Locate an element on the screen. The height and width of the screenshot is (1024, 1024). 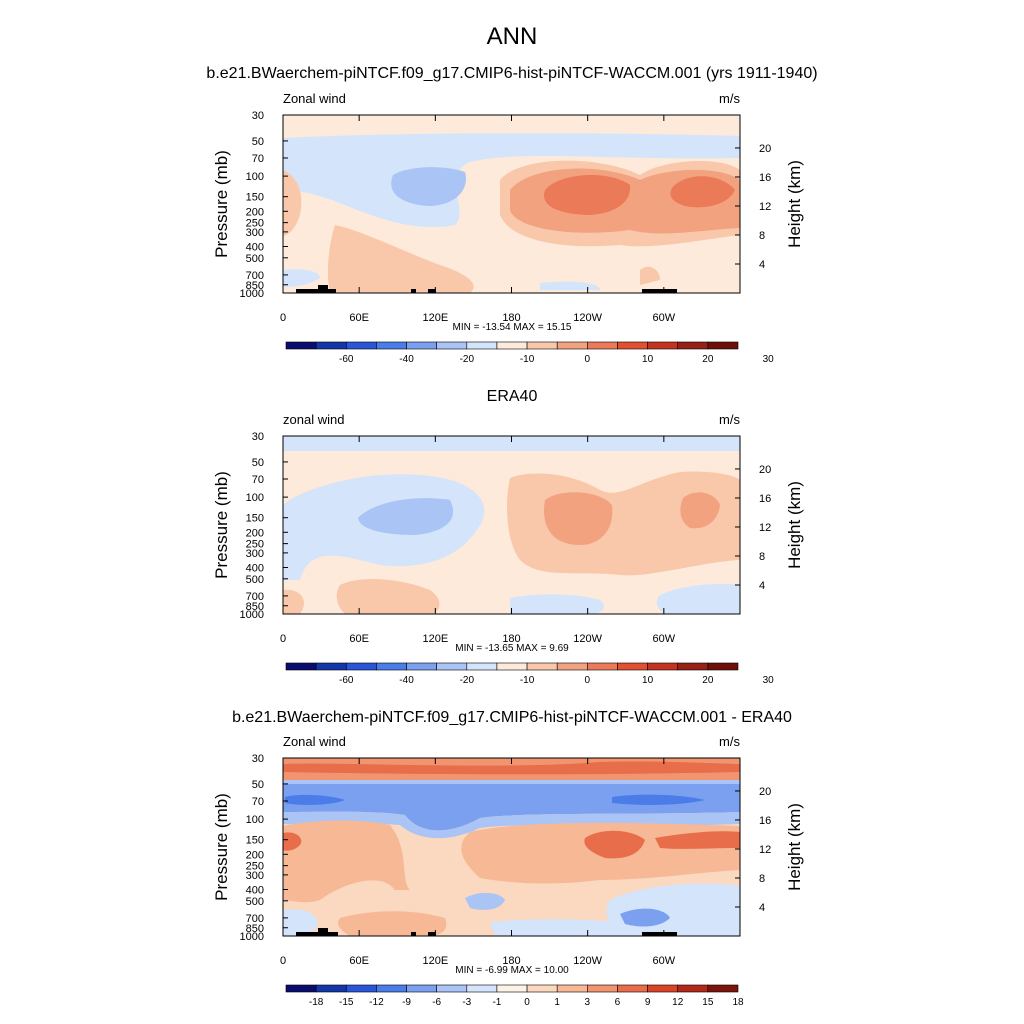
panel-title: ERA40 is located at coordinates (512, 396).